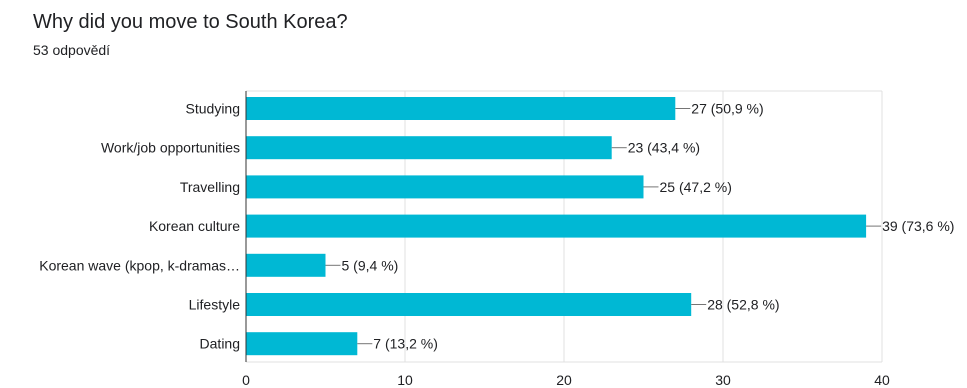 This screenshot has height=388, width=967. I want to click on data-label: 23 (43,4 %), so click(664, 148).